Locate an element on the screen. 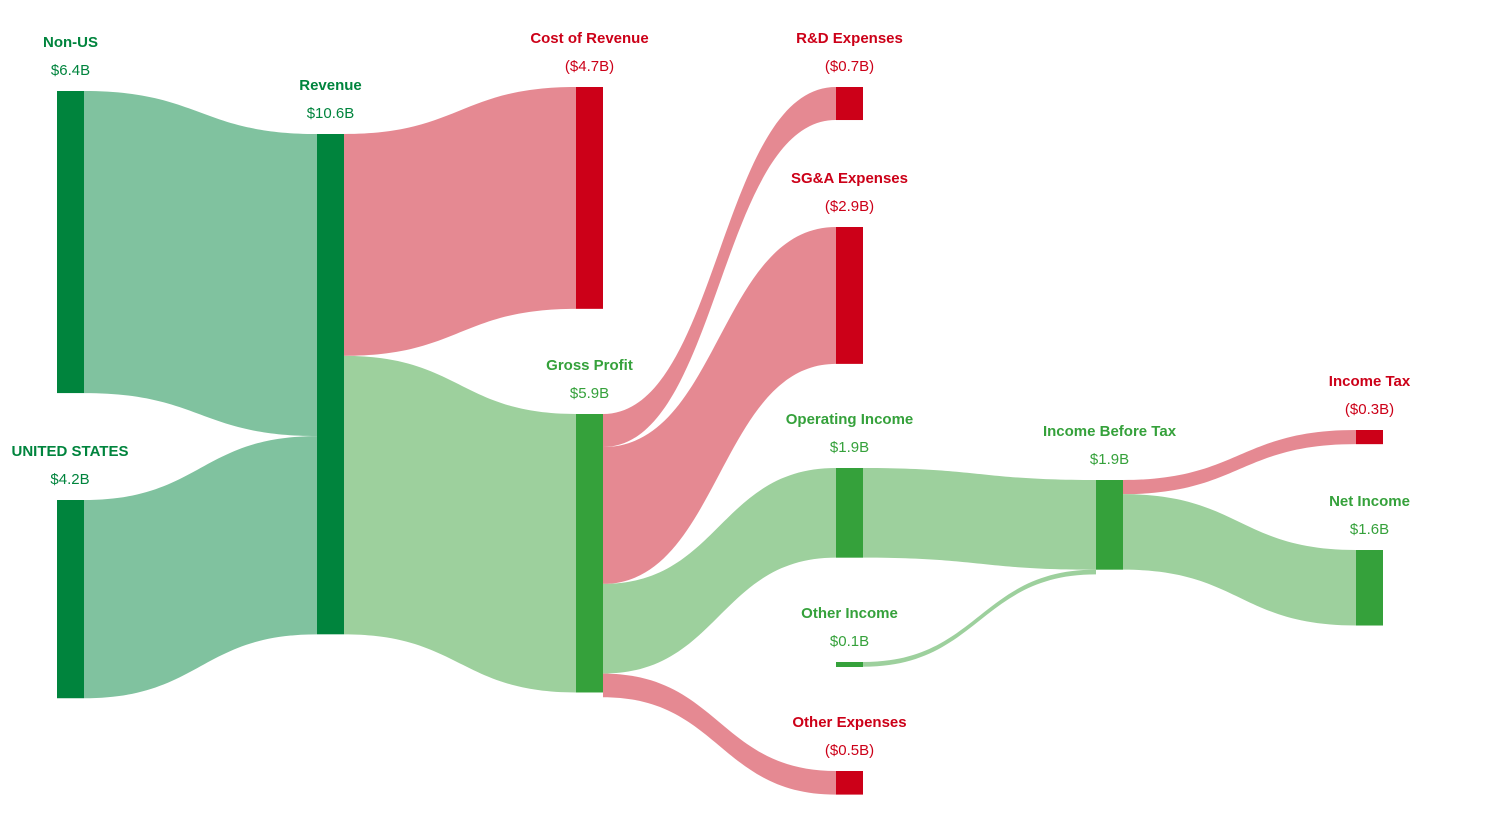  label-name-income_tax: Income Tax is located at coordinates (1370, 381).